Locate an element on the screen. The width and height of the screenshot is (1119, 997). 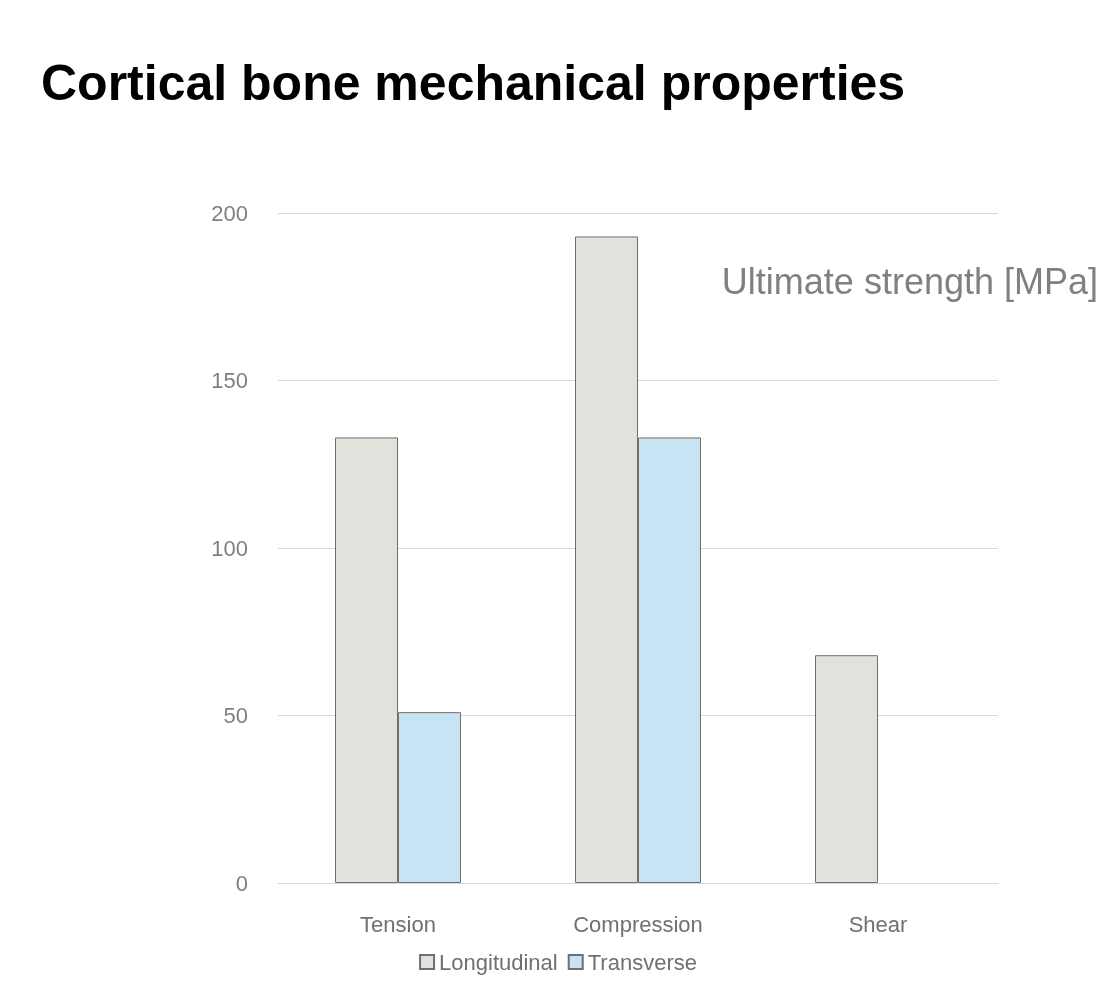
x-tick-label: Tension is located at coordinates (398, 924).